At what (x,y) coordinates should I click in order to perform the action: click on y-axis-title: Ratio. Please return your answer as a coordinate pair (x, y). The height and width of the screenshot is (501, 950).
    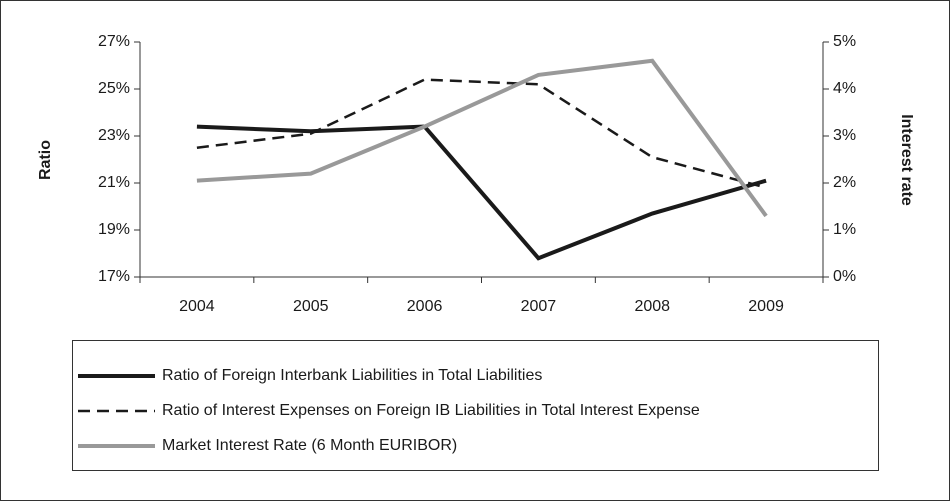
    Looking at the image, I should click on (45, 160).